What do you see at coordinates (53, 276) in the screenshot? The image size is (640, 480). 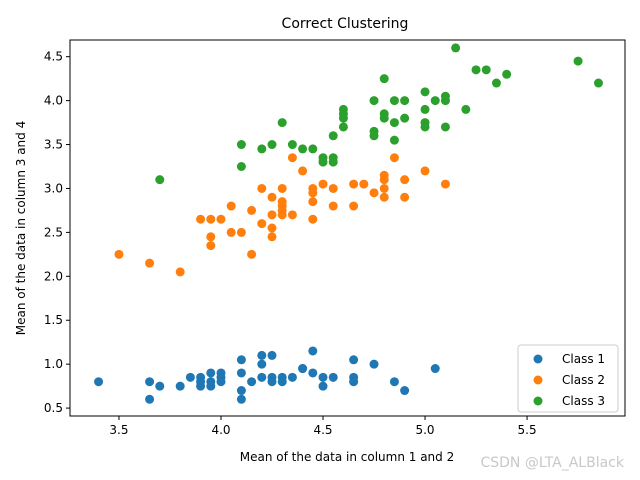 I see `y-tick-label: 2.0` at bounding box center [53, 276].